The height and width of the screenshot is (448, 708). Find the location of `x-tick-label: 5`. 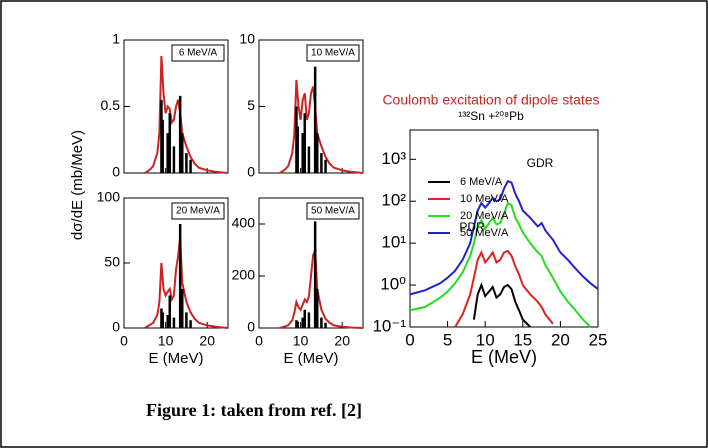

x-tick-label: 5 is located at coordinates (447, 339).